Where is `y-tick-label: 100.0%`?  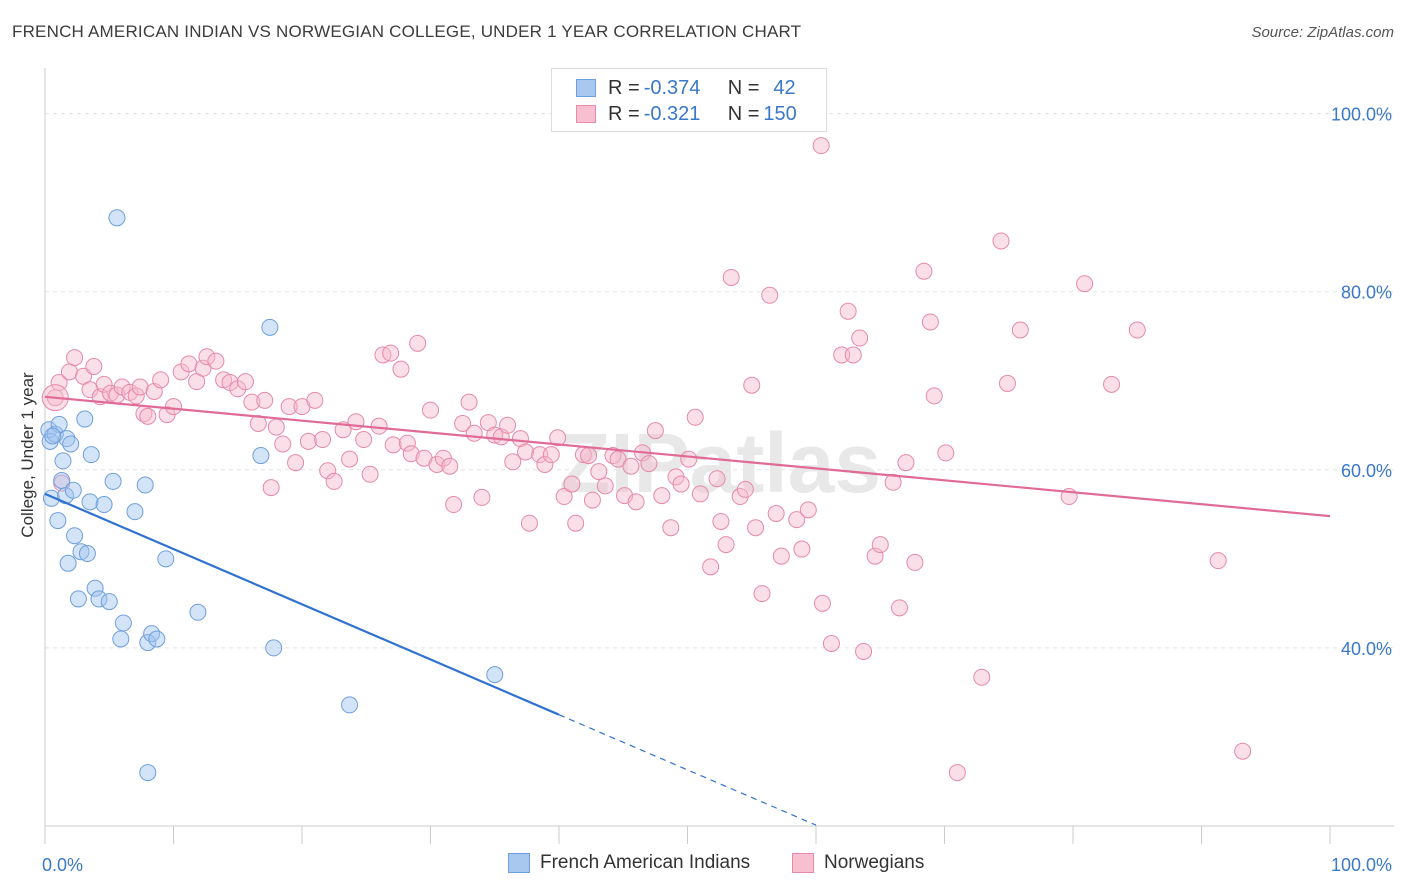
y-tick-label: 100.0% is located at coordinates (1361, 115).